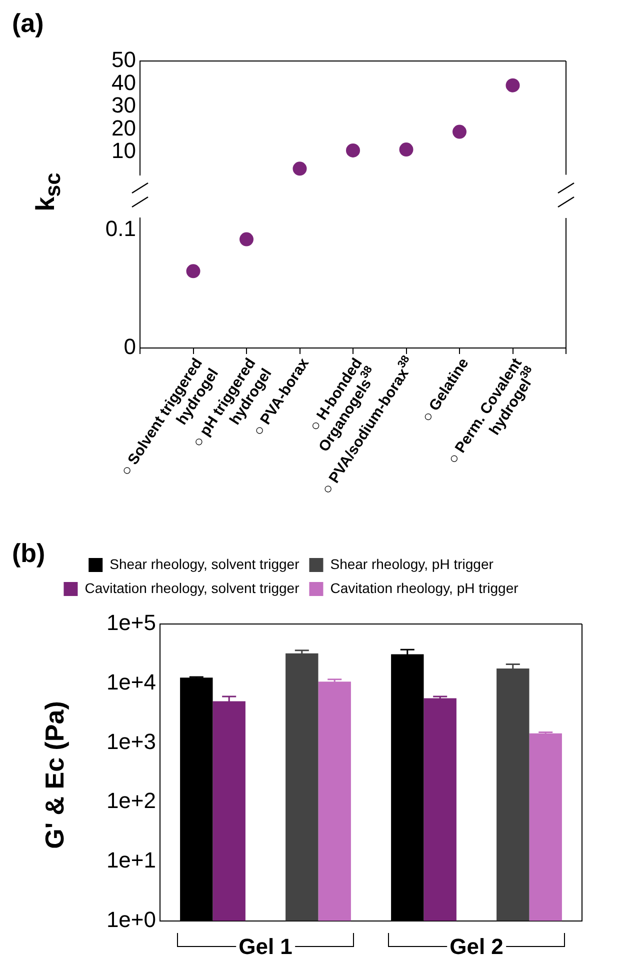 This screenshot has height=959, width=617. I want to click on y-tick-label: 1e+2, so click(131, 801).